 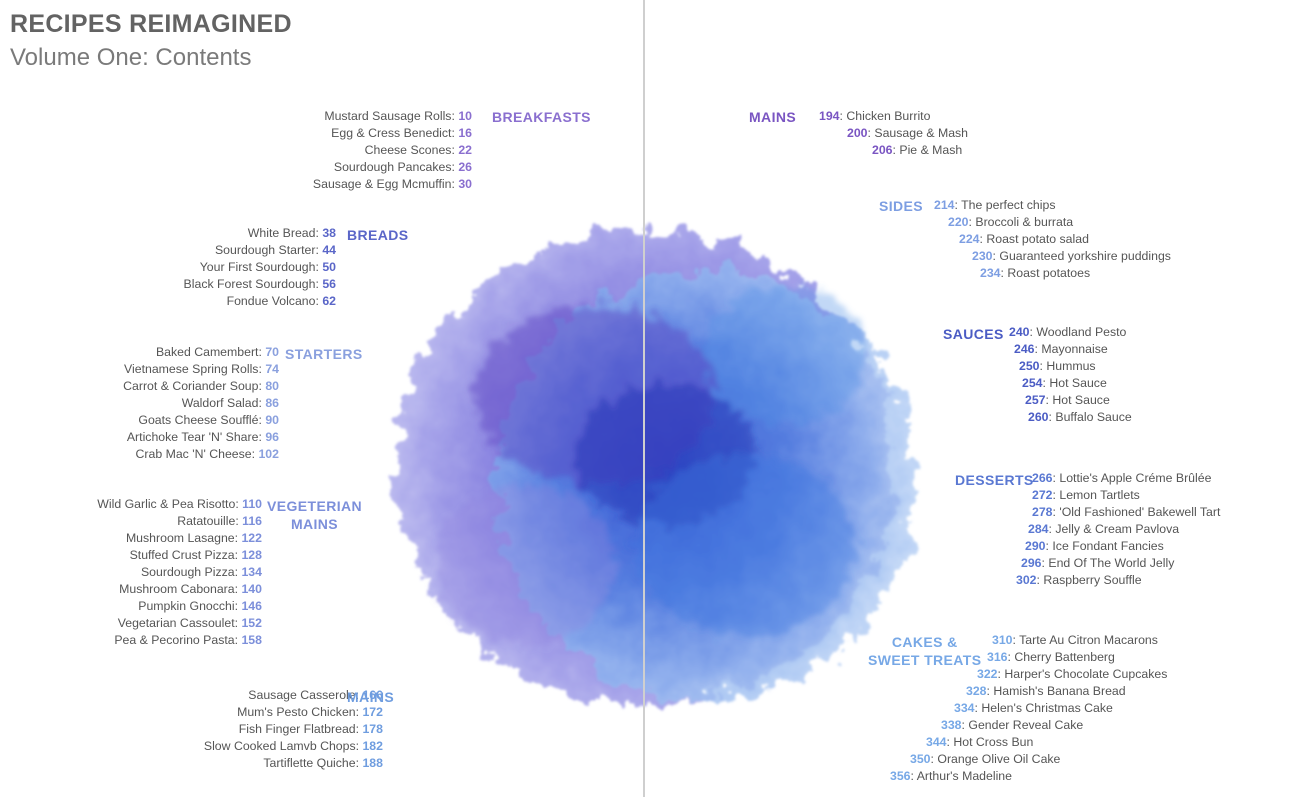 I want to click on section-heading-desserts: DESSERTS, so click(x=994, y=480).